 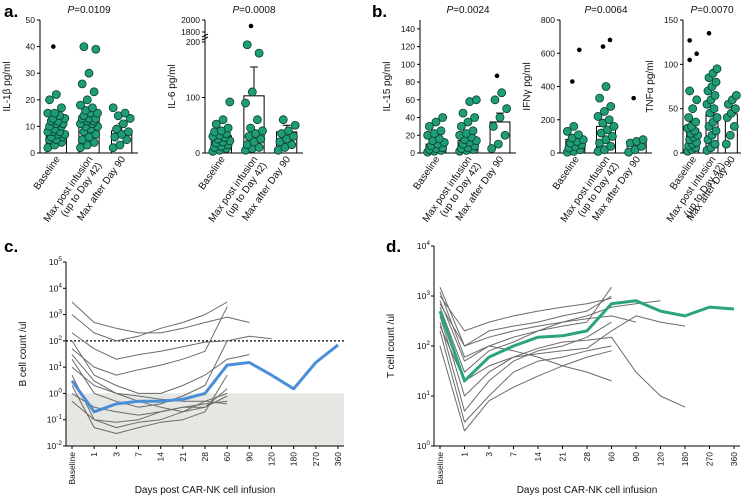 I want to click on x-tick-label-d: 1, so click(x=465, y=454).